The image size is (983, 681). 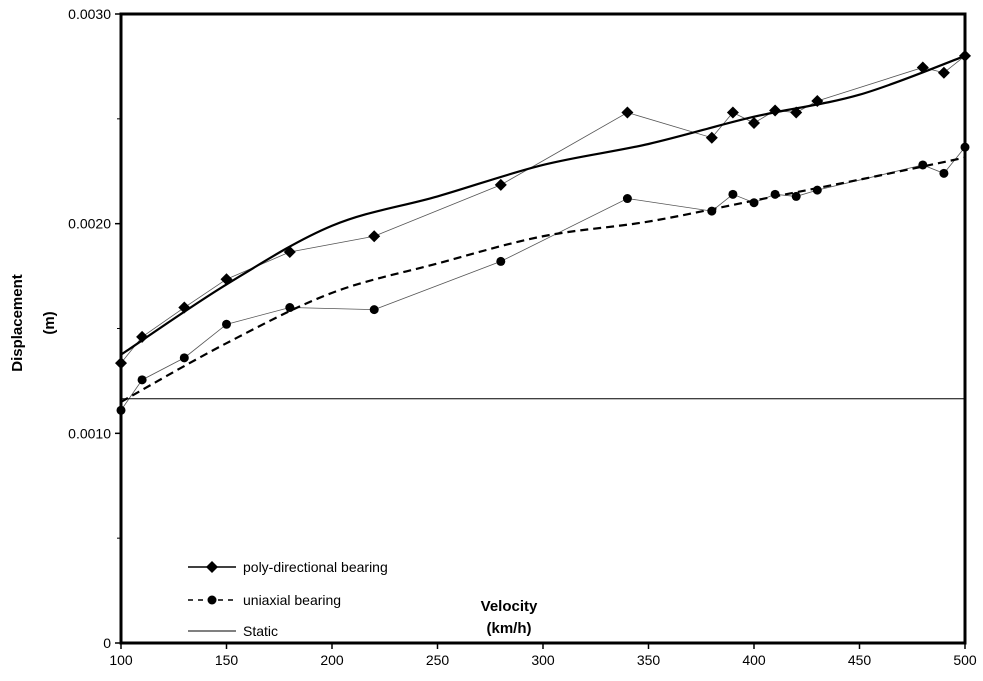 What do you see at coordinates (107, 643) in the screenshot?
I see `y-tick-label: 0` at bounding box center [107, 643].